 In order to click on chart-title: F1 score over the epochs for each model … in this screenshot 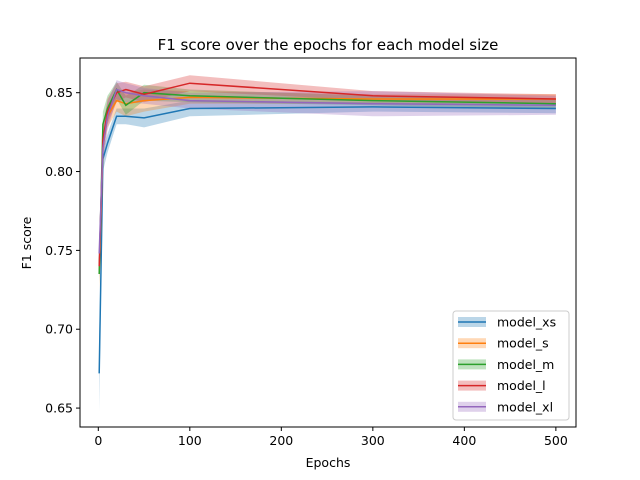, I will do `click(328, 45)`.